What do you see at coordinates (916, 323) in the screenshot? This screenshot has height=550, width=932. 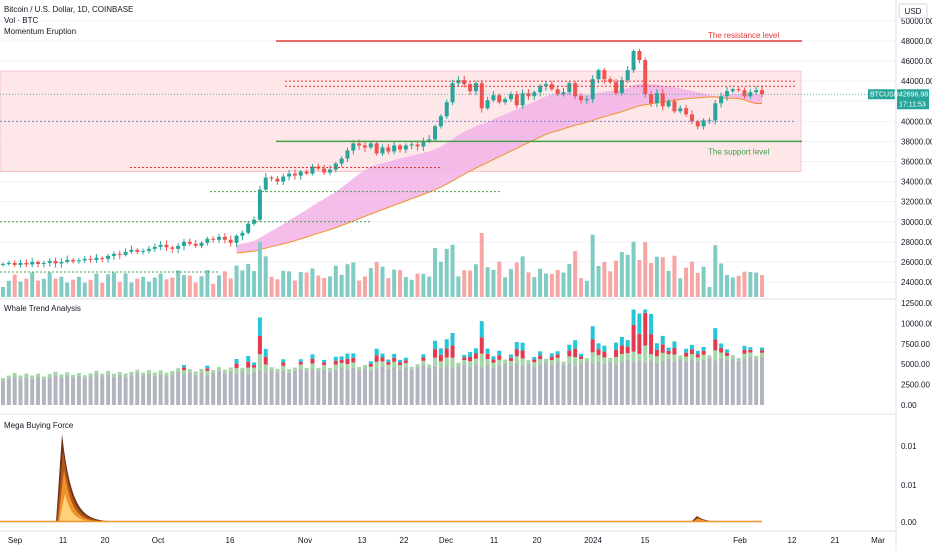 I see `whale-tick-label: 10000.00` at bounding box center [916, 323].